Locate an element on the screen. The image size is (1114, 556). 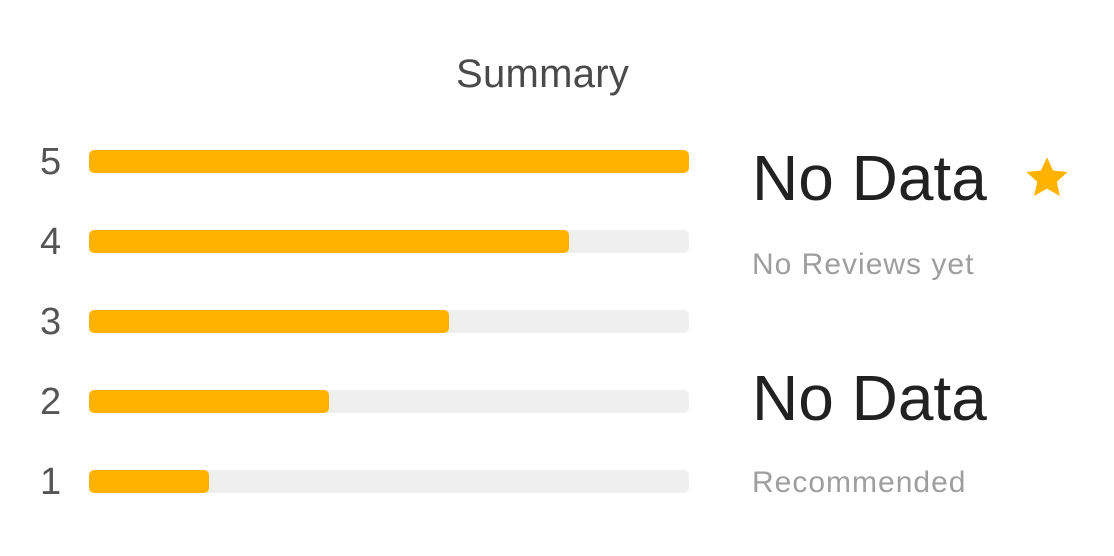
summary-title: Summary is located at coordinates (543, 74).